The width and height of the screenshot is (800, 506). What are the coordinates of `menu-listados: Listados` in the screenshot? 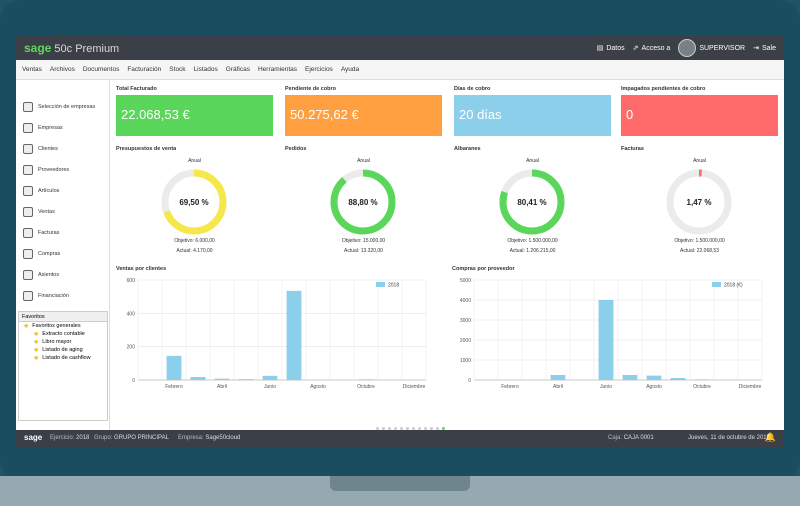 It's located at (205, 69).